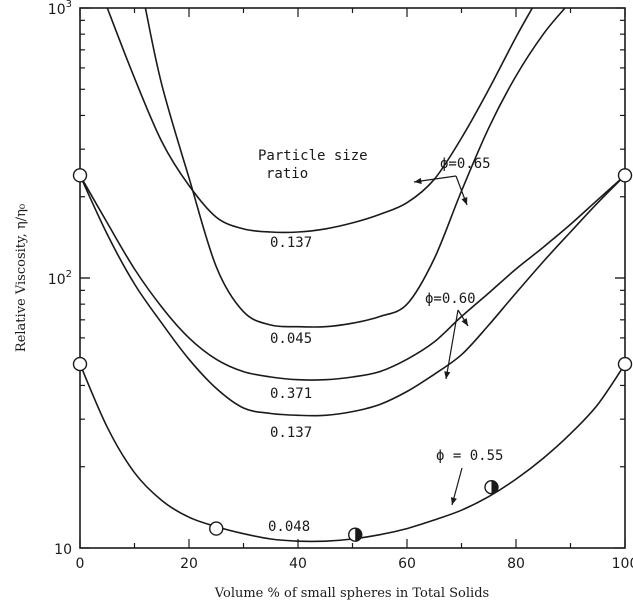 The width and height of the screenshot is (633, 606). What do you see at coordinates (418, 180) in the screenshot?
I see `phi-065-arrow-left-head` at bounding box center [418, 180].